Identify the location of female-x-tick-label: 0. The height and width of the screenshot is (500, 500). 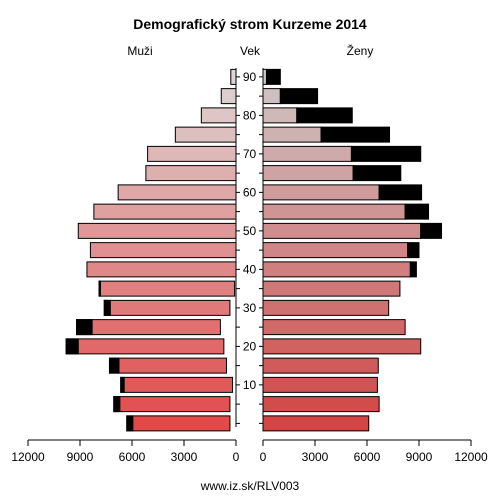
(263, 457).